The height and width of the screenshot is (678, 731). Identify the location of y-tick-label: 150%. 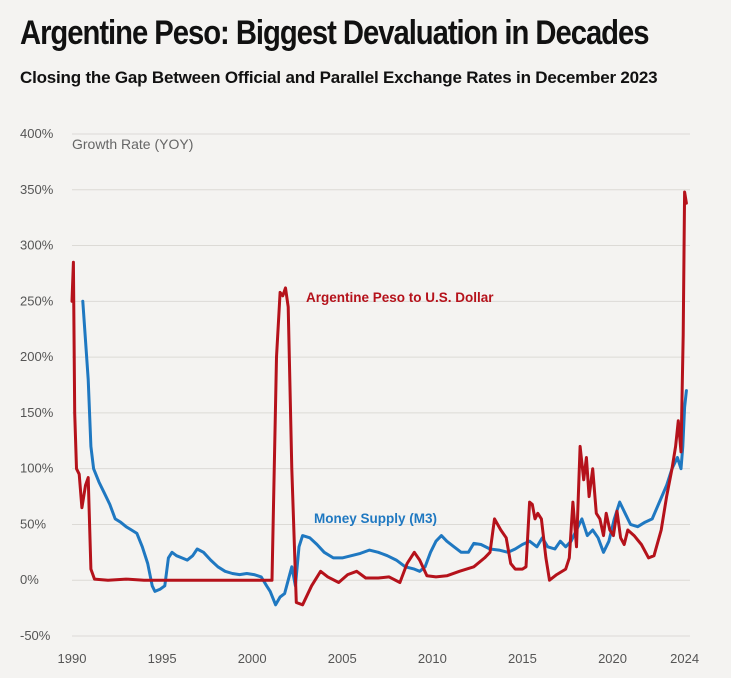
(37, 412).